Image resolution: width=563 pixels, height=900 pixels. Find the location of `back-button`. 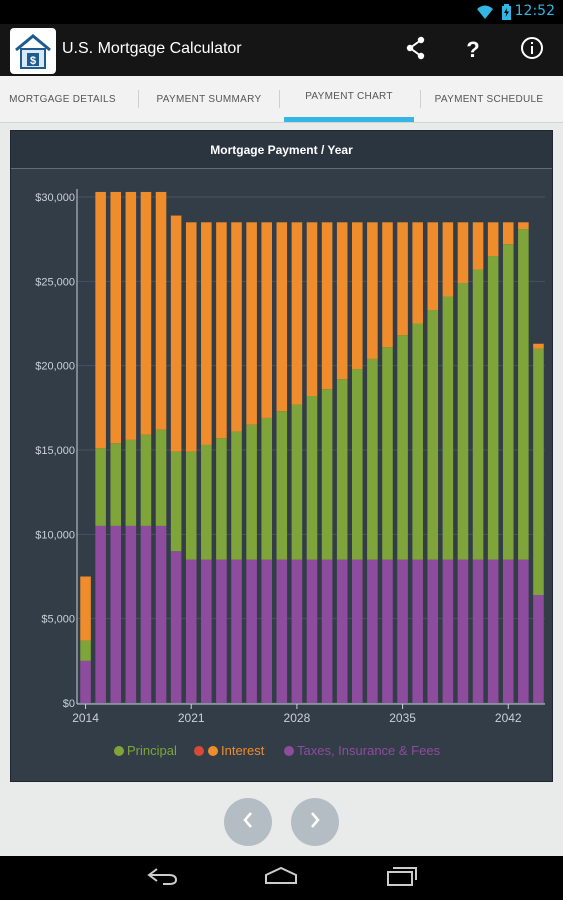

back-button is located at coordinates (162, 878).